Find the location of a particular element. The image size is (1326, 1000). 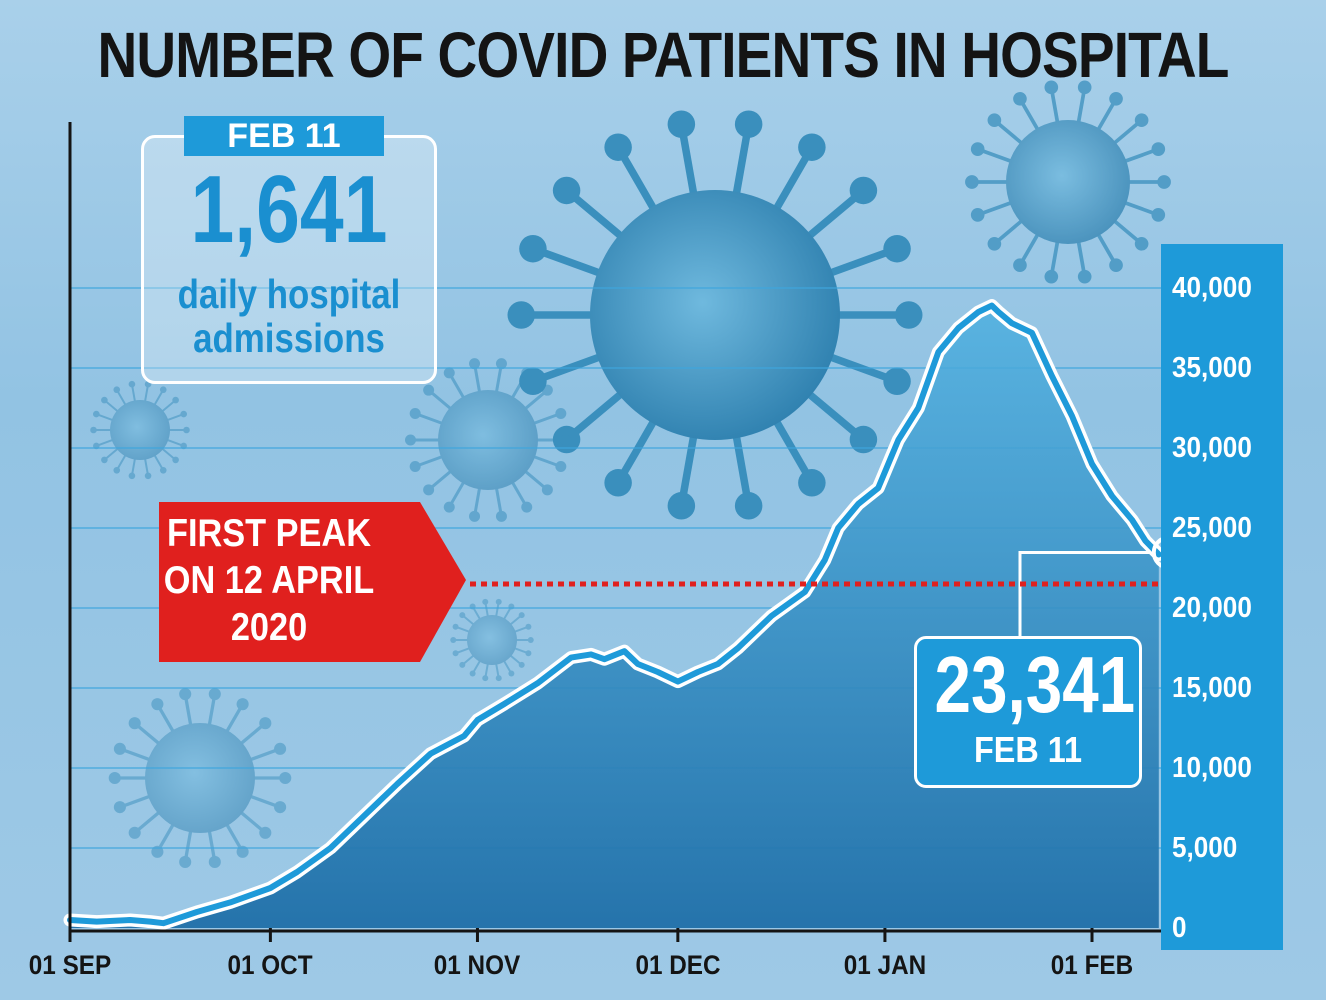

y-tick-label: 30,000 is located at coordinates (1212, 448).